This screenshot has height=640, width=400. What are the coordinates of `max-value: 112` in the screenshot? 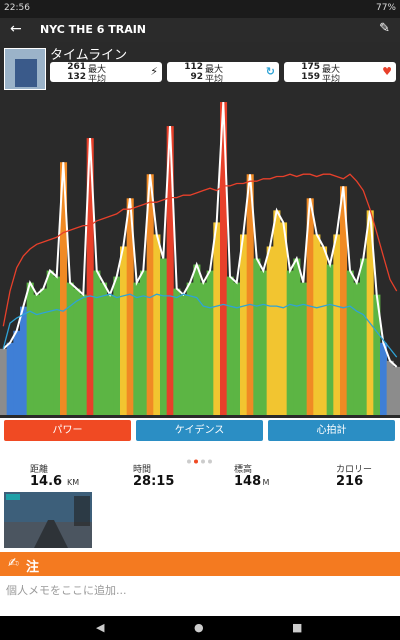 It's located at (193, 67).